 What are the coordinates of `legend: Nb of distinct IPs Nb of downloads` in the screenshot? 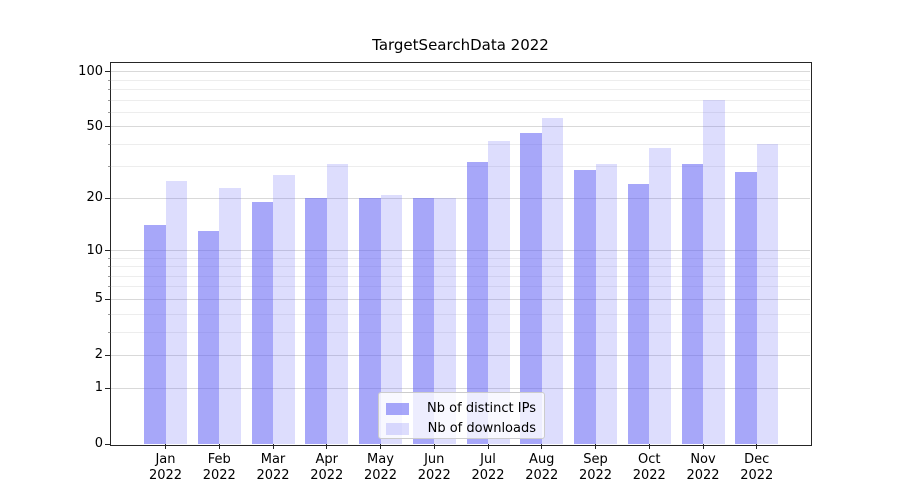 It's located at (461, 415).